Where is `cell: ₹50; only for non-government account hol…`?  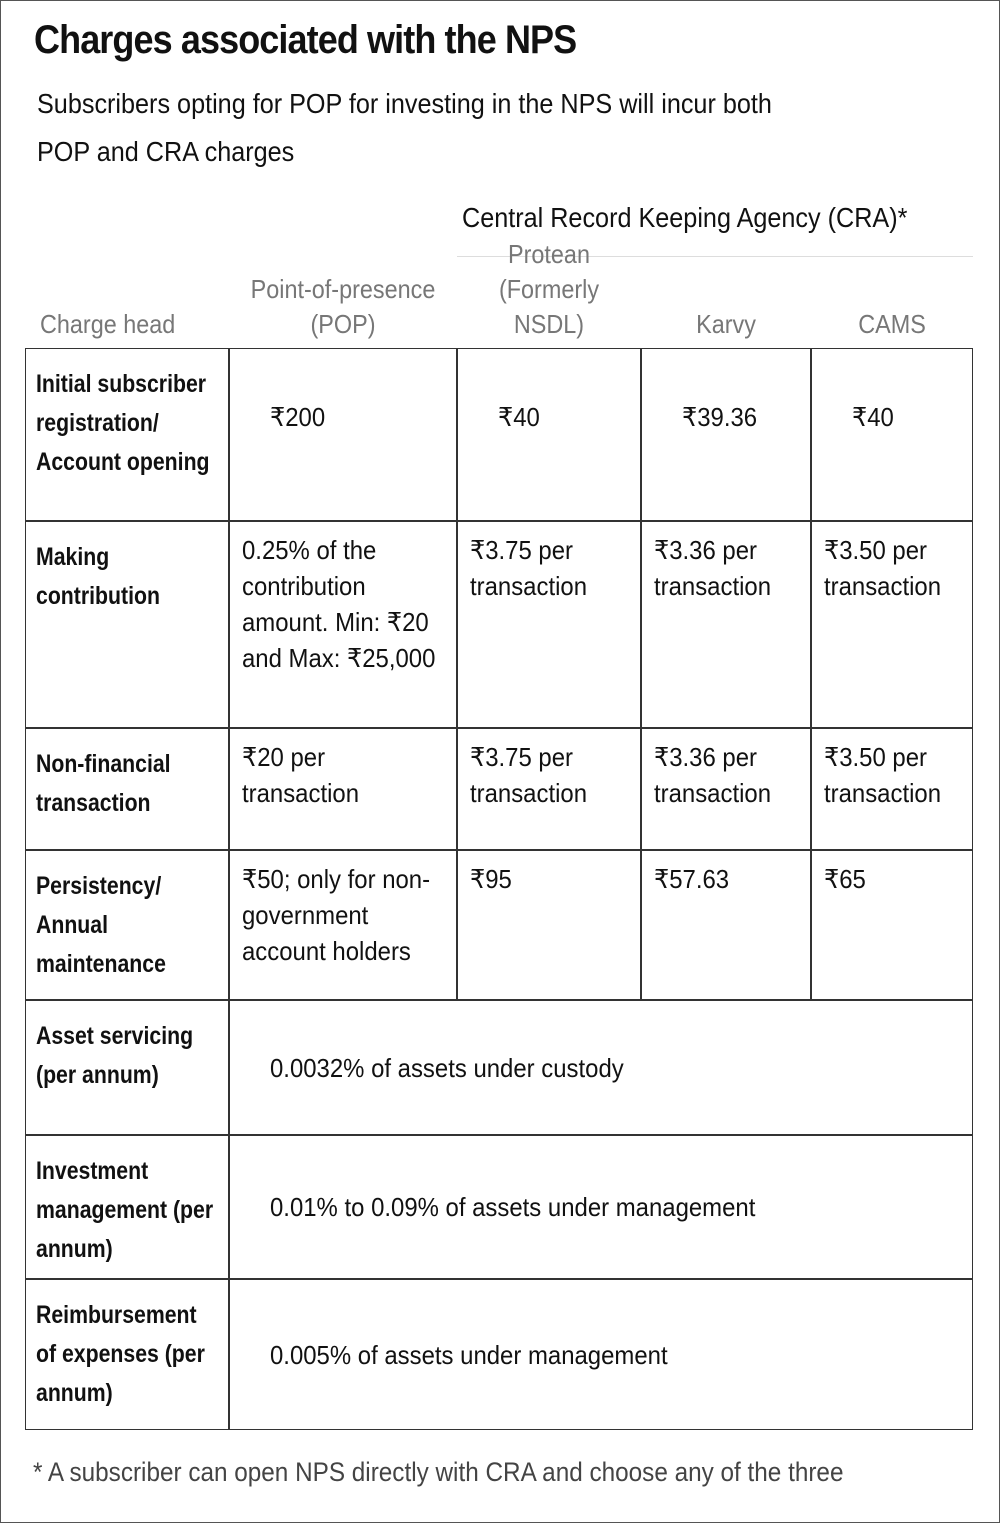
cell: ₹50; only for non-government account hol… is located at coordinates (343, 925).